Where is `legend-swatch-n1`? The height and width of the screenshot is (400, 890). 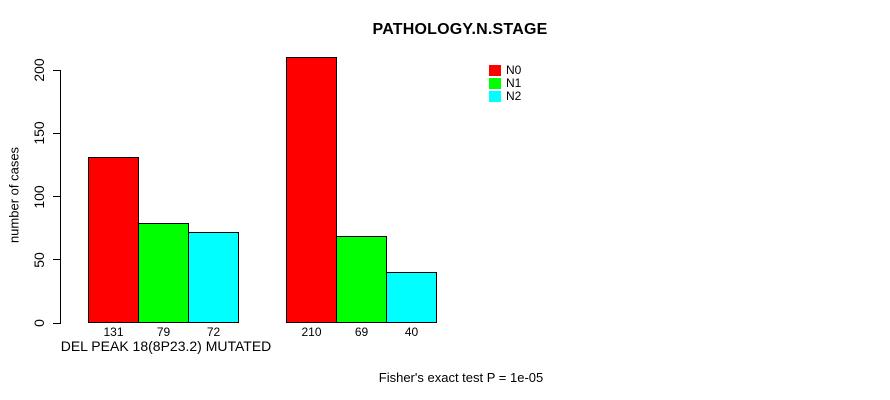 legend-swatch-n1 is located at coordinates (495, 83).